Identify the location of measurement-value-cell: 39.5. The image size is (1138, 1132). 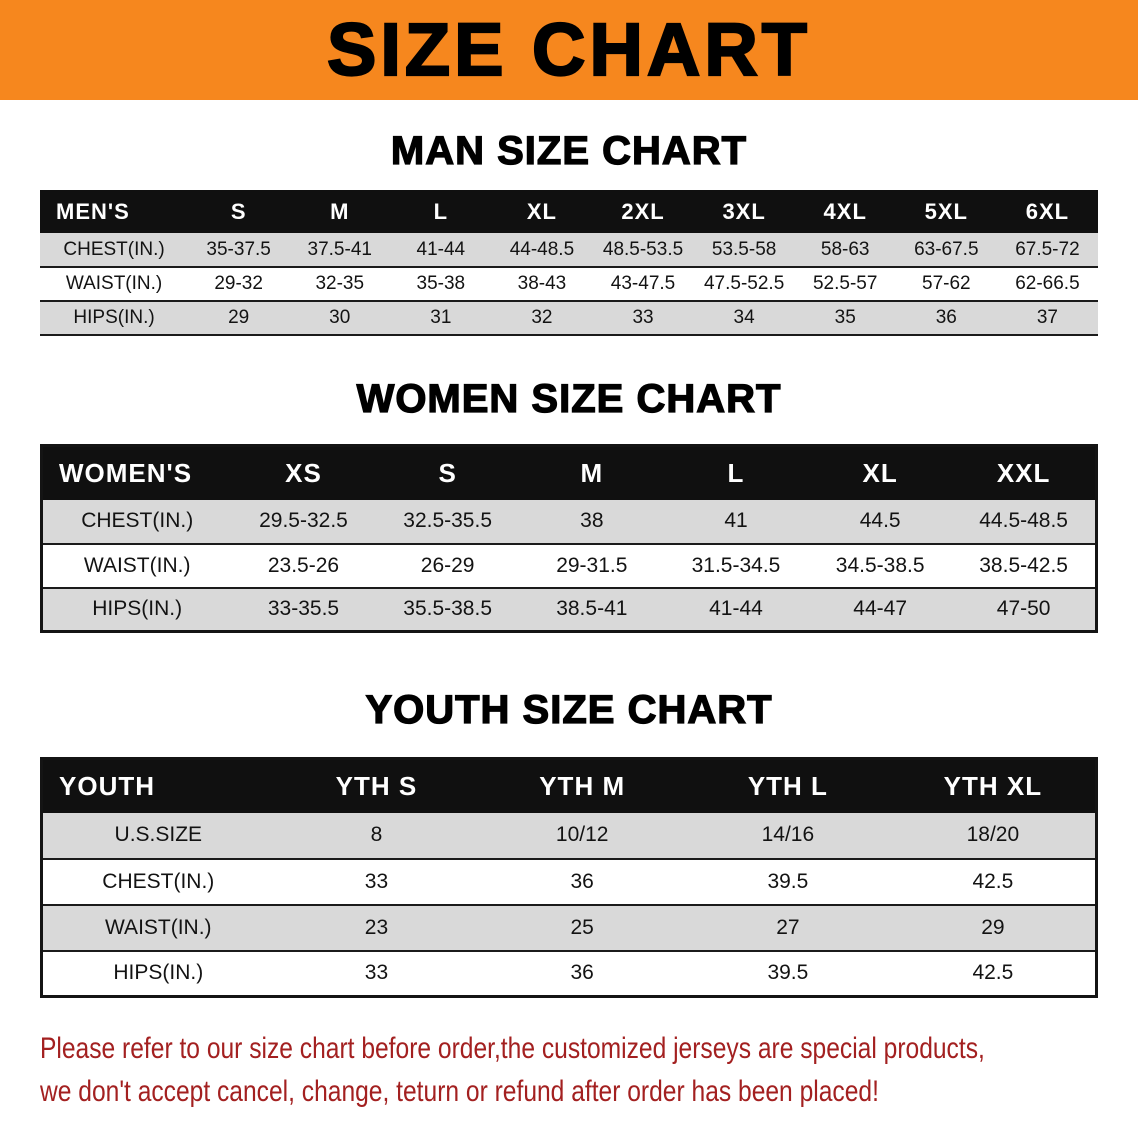
(788, 973).